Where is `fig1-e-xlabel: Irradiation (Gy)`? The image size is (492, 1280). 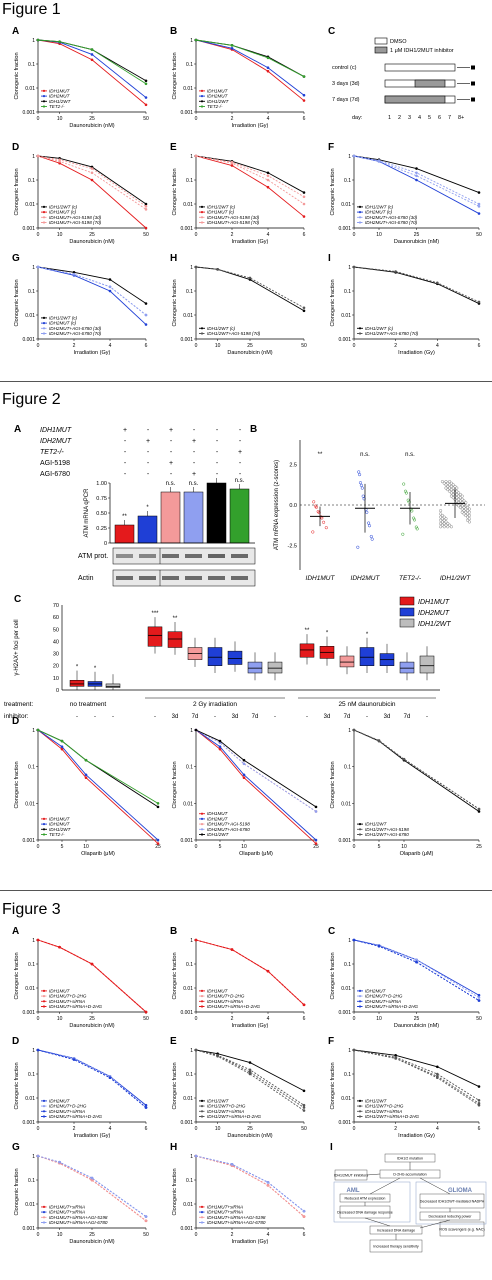
fig1-e-xlabel: Irradiation (Gy) is located at coordinates (250, 242).